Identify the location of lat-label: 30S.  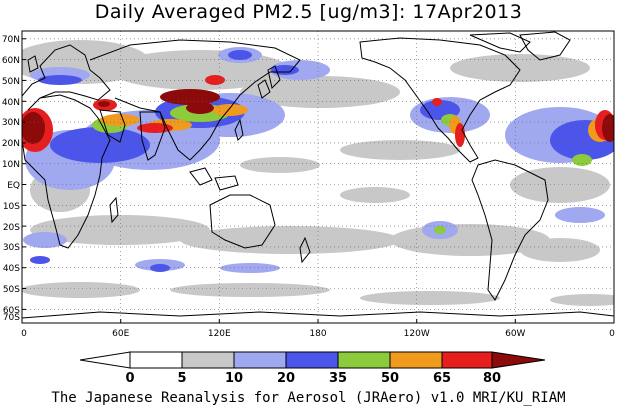
(11, 248).